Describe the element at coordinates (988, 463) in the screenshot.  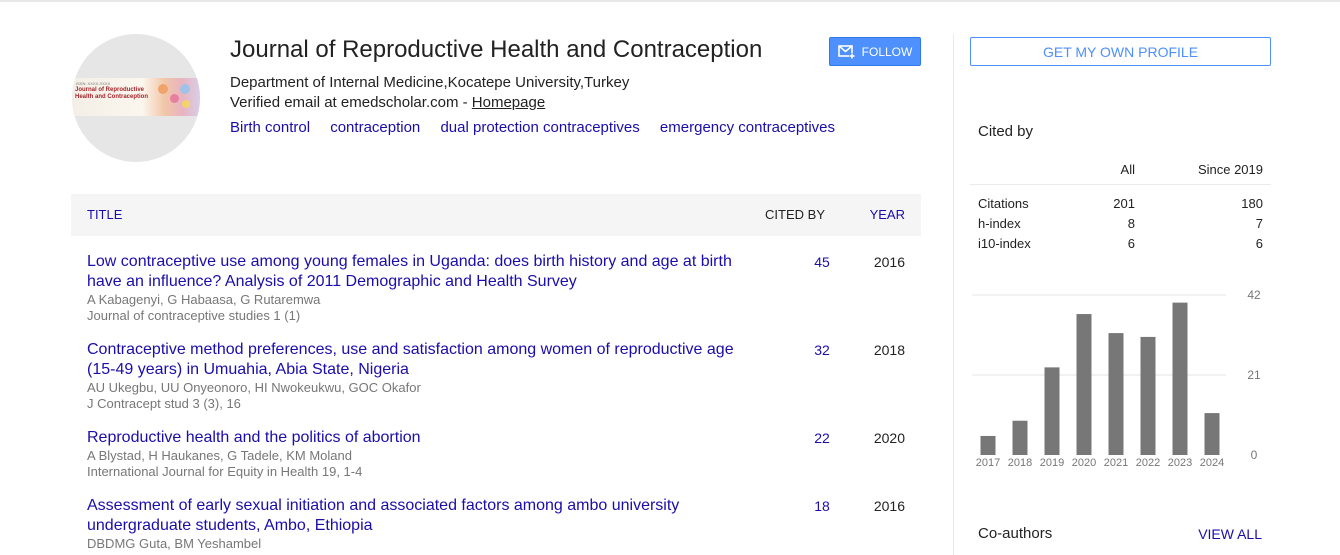
I see `chart-x-tick-label: 2017` at that location.